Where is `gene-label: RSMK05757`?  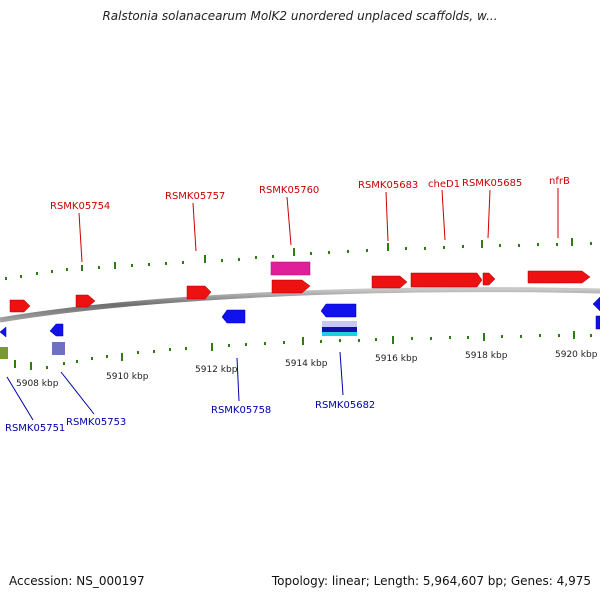
gene-label: RSMK05757 is located at coordinates (195, 196).